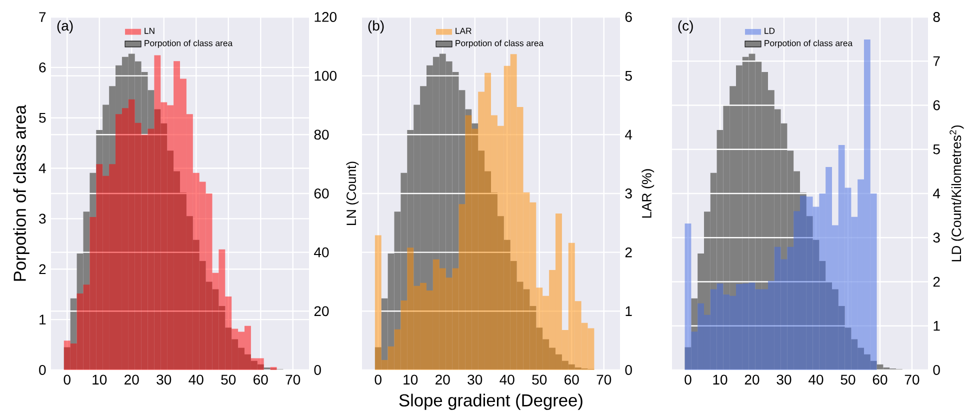 This screenshot has width=979, height=414. I want to click on y-tick-label: 4, so click(42, 168).